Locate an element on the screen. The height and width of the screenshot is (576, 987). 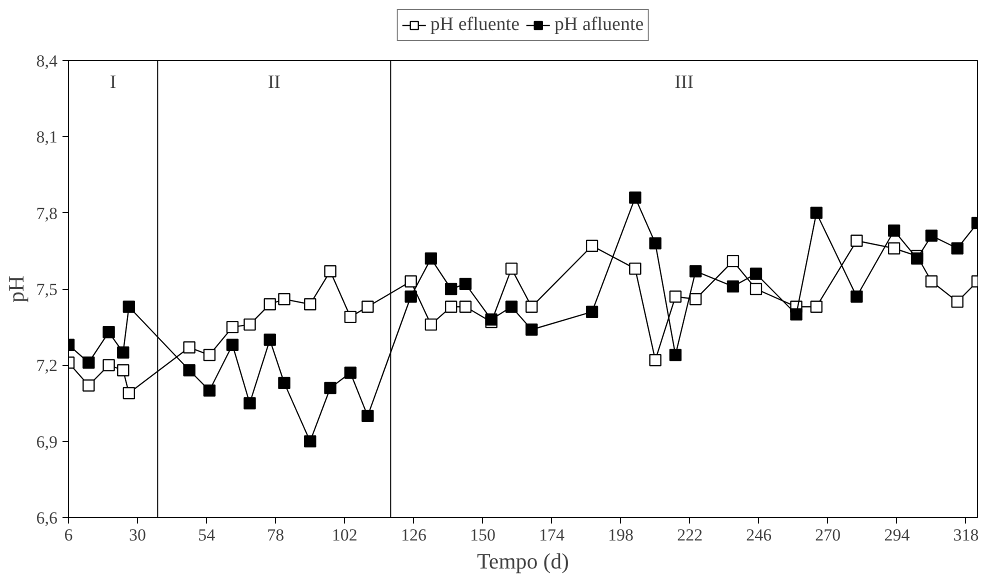
x-tick-label: 6 is located at coordinates (68, 535).